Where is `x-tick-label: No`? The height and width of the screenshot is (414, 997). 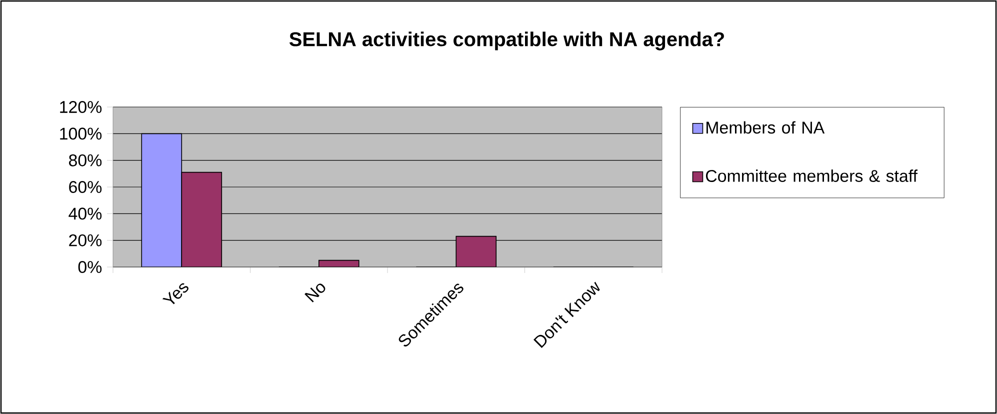
x-tick-label: No is located at coordinates (315, 293).